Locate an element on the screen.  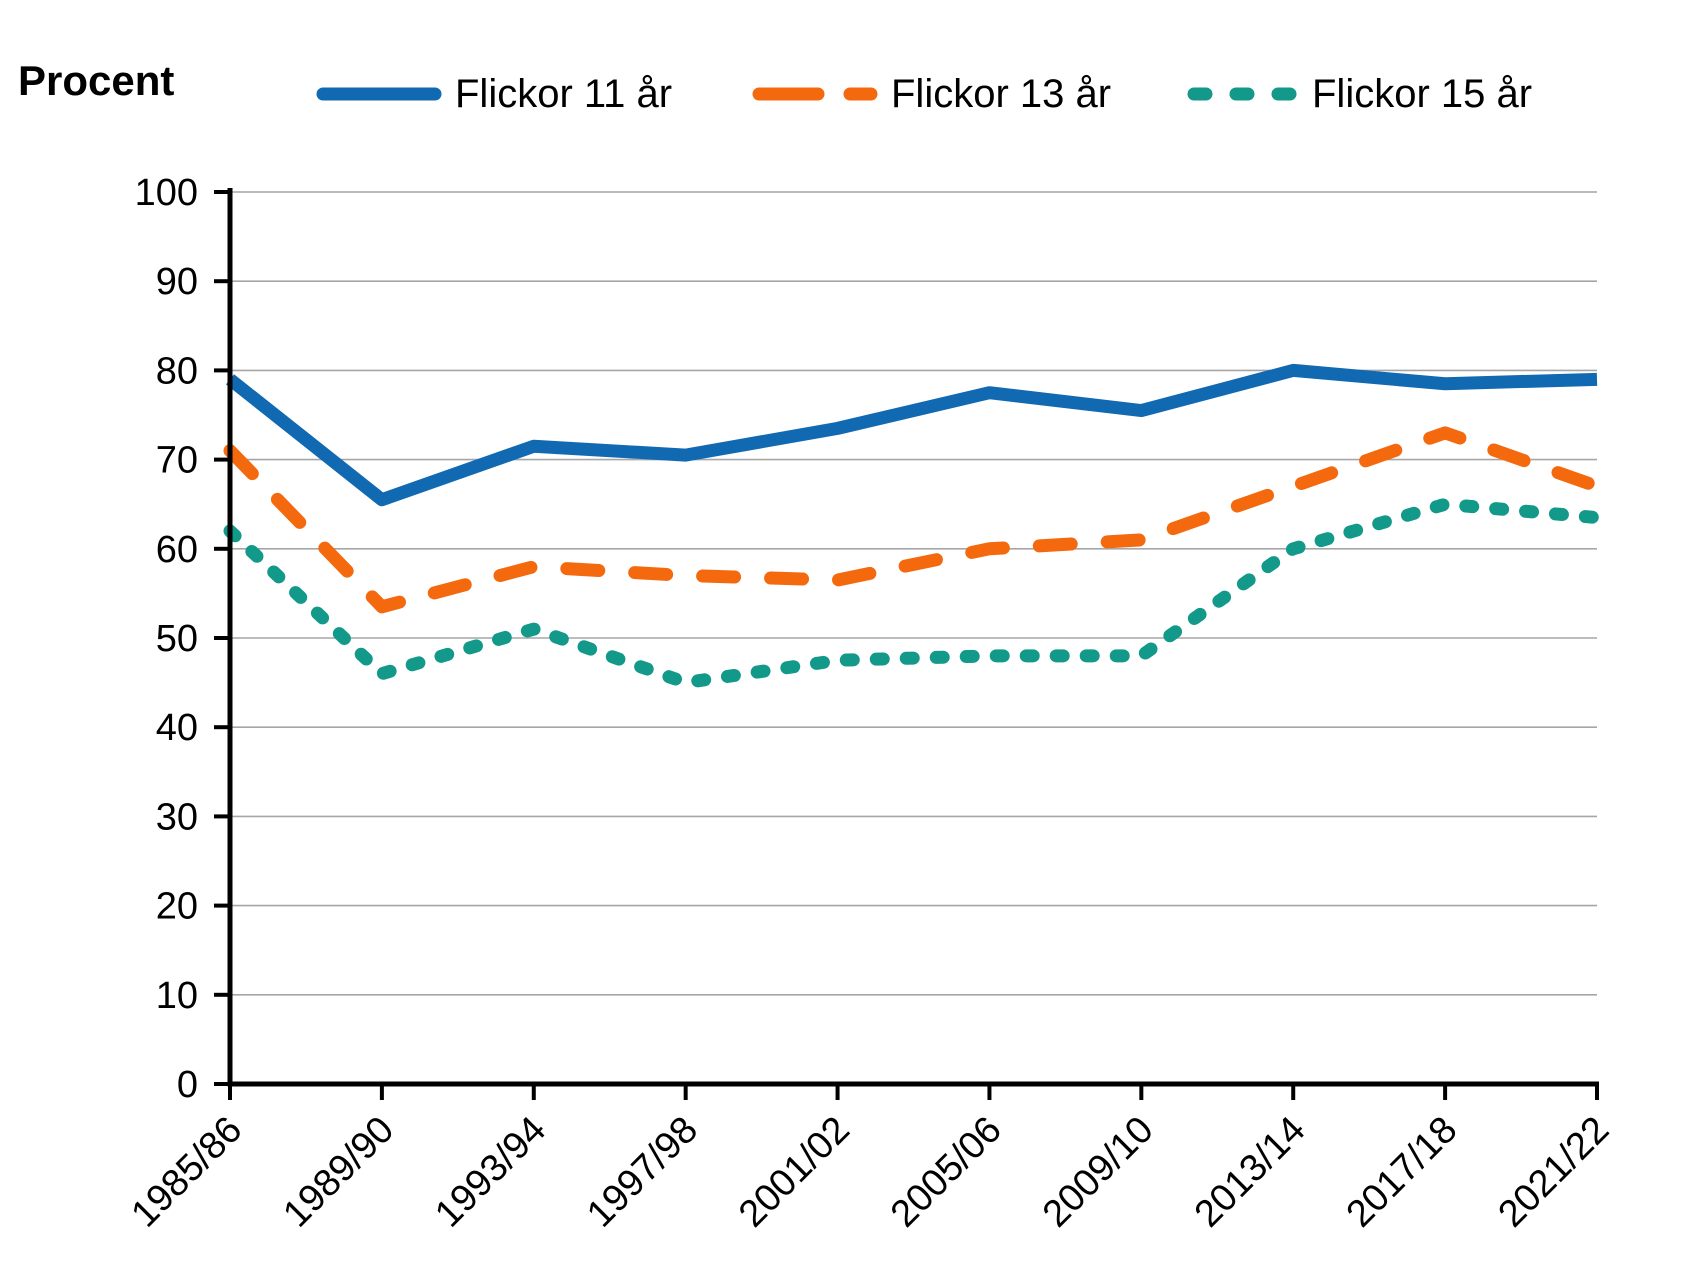
y-tick-label: 40 is located at coordinates (177, 728).